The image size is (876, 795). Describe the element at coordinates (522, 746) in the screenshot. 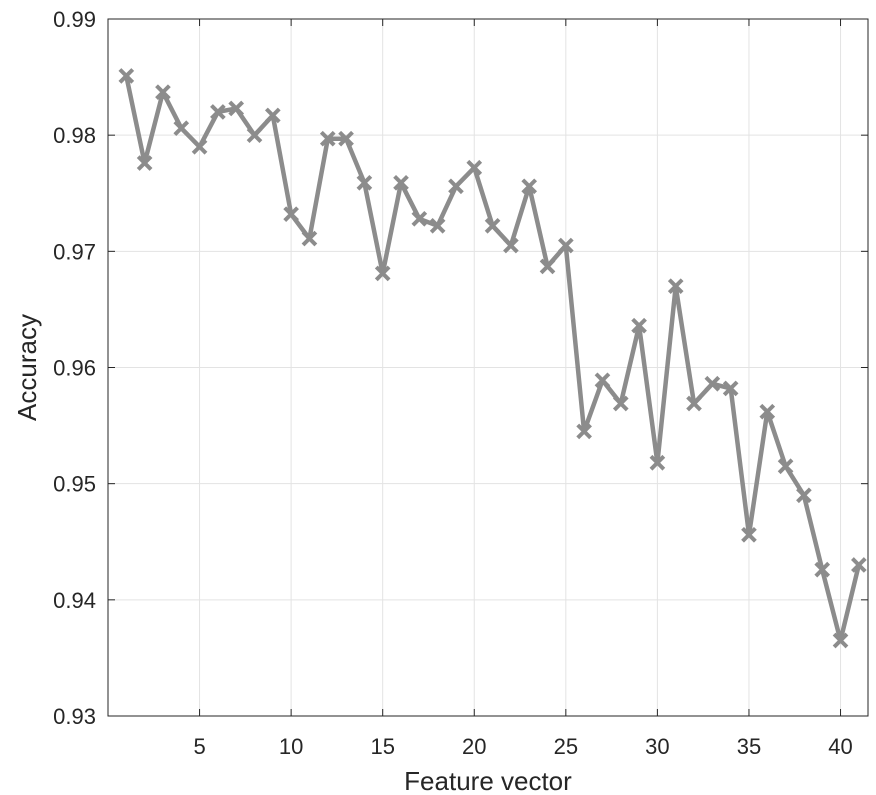

I see `x-tick-labels: 5 10 15 20 25 30 35 40` at that location.